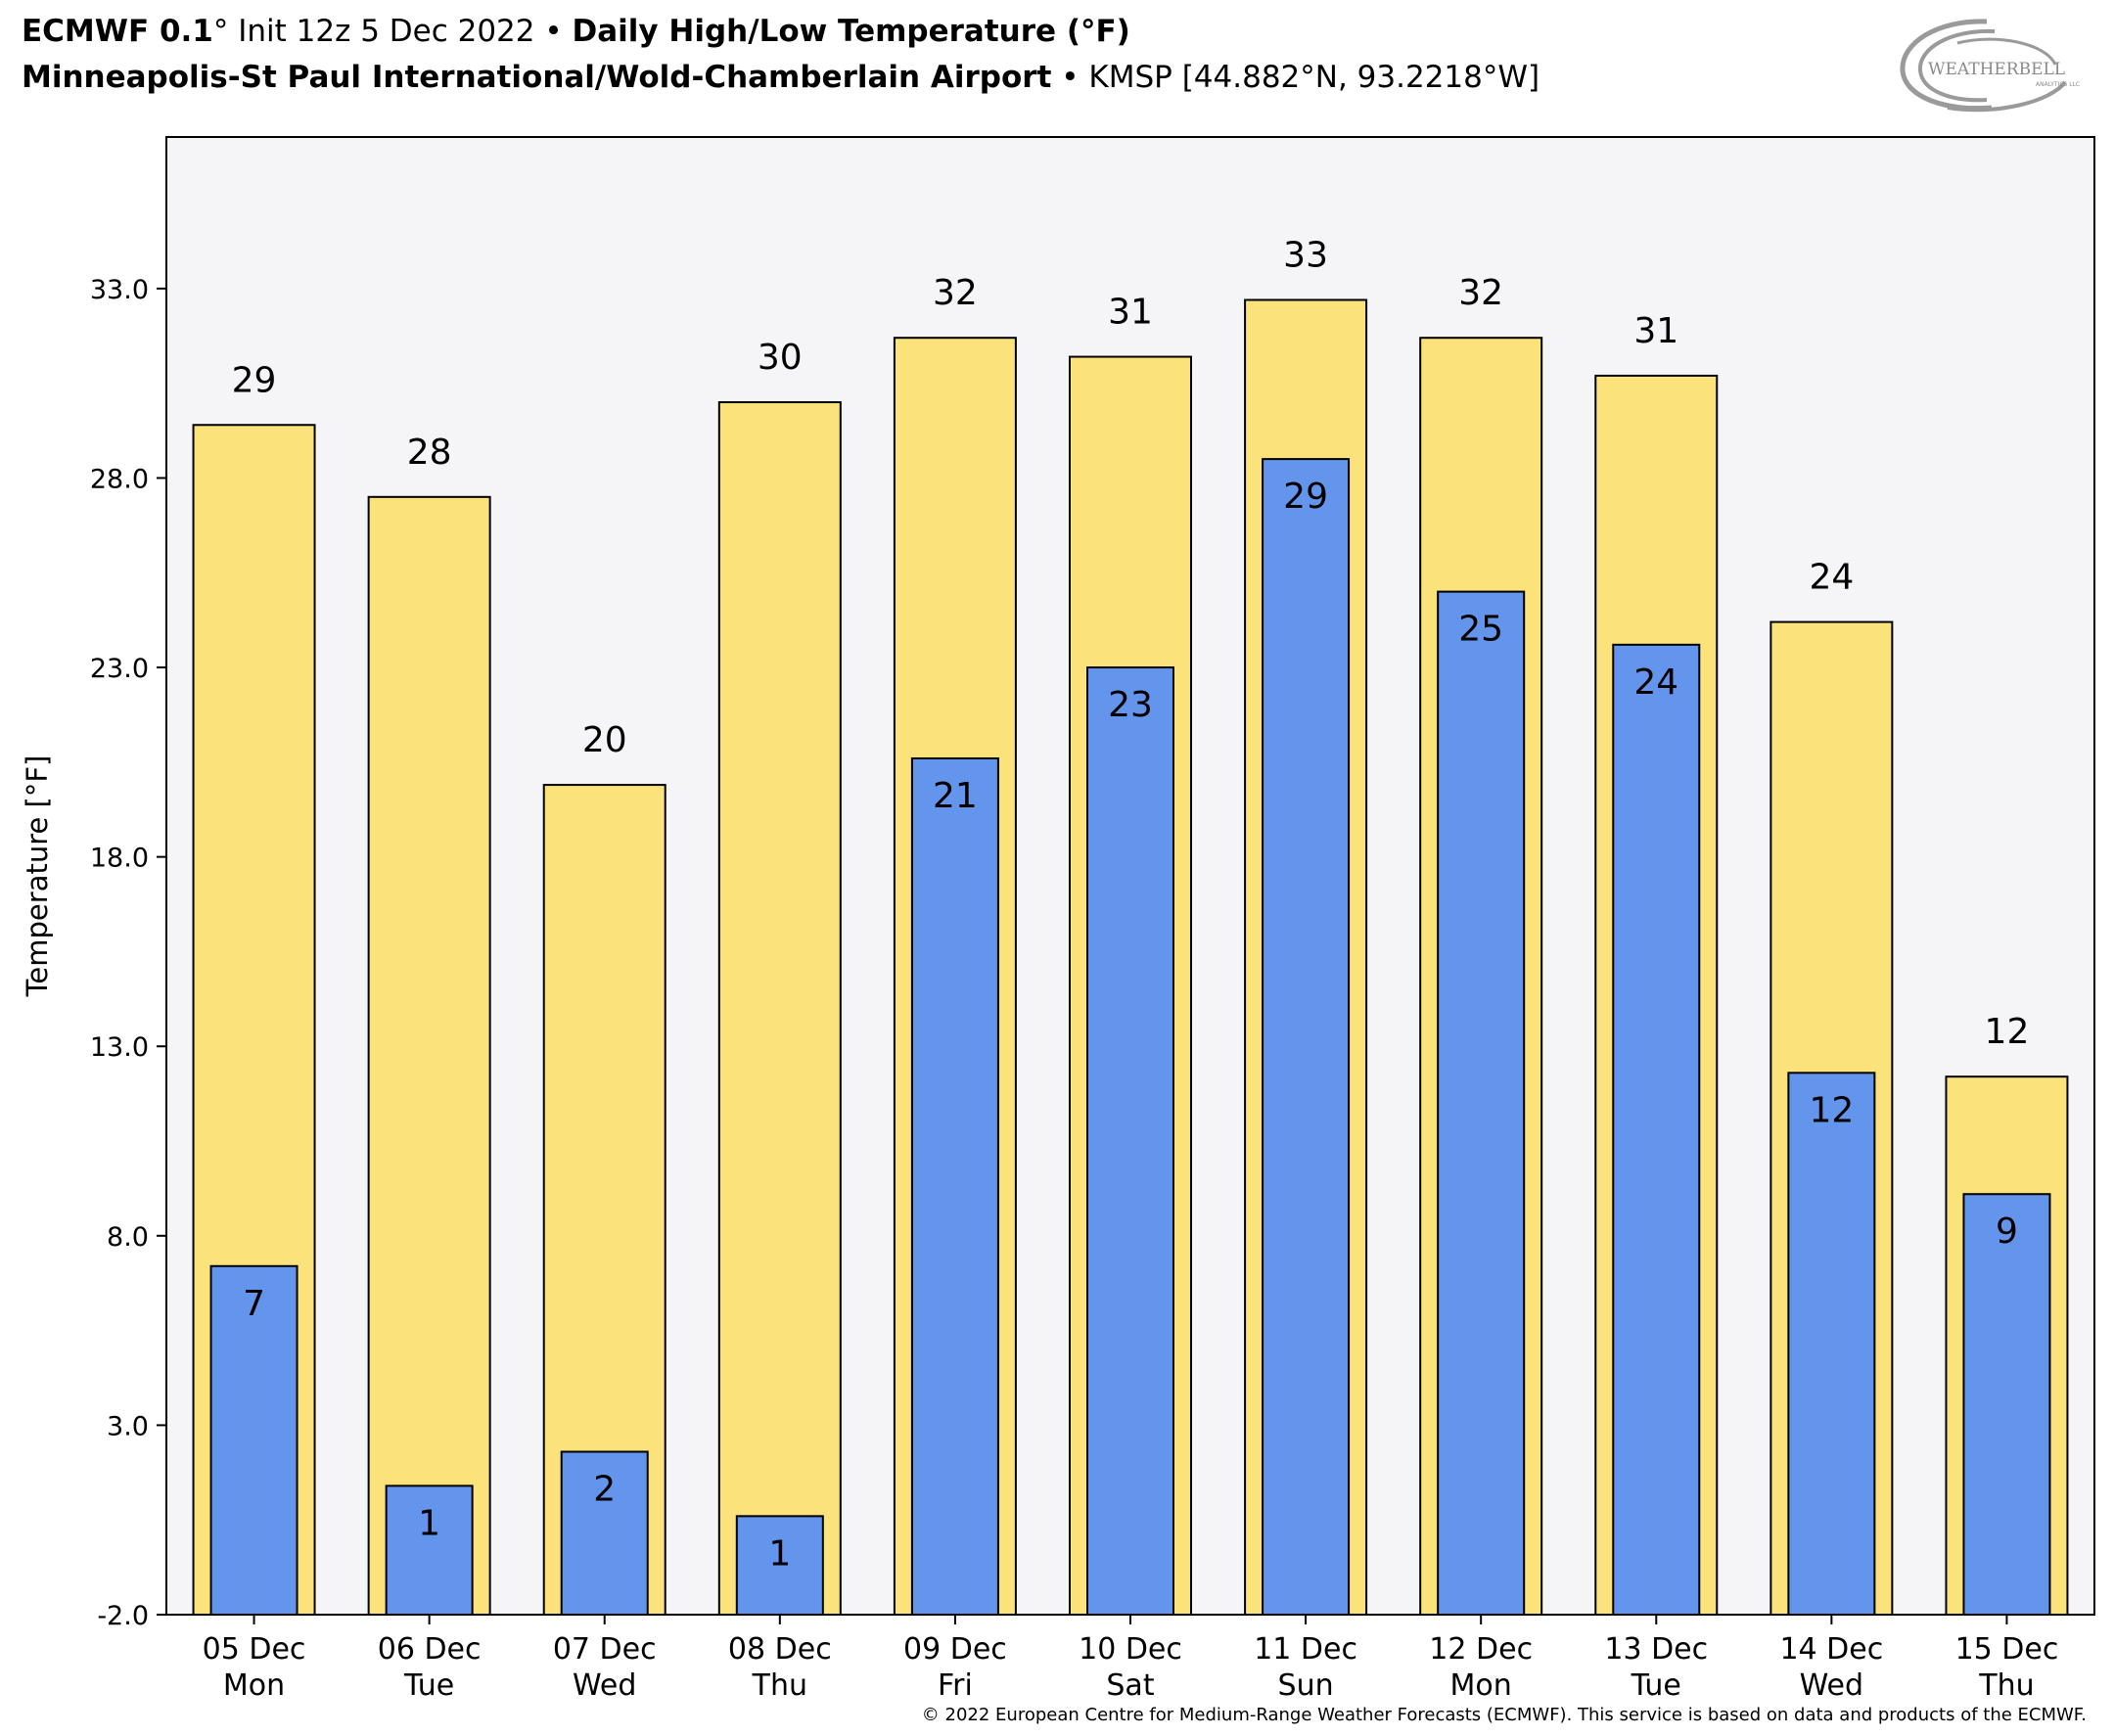  I want to click on weatherbell-logo: WEATHERBELL ANALYTICS LLC, so click(1990, 66).